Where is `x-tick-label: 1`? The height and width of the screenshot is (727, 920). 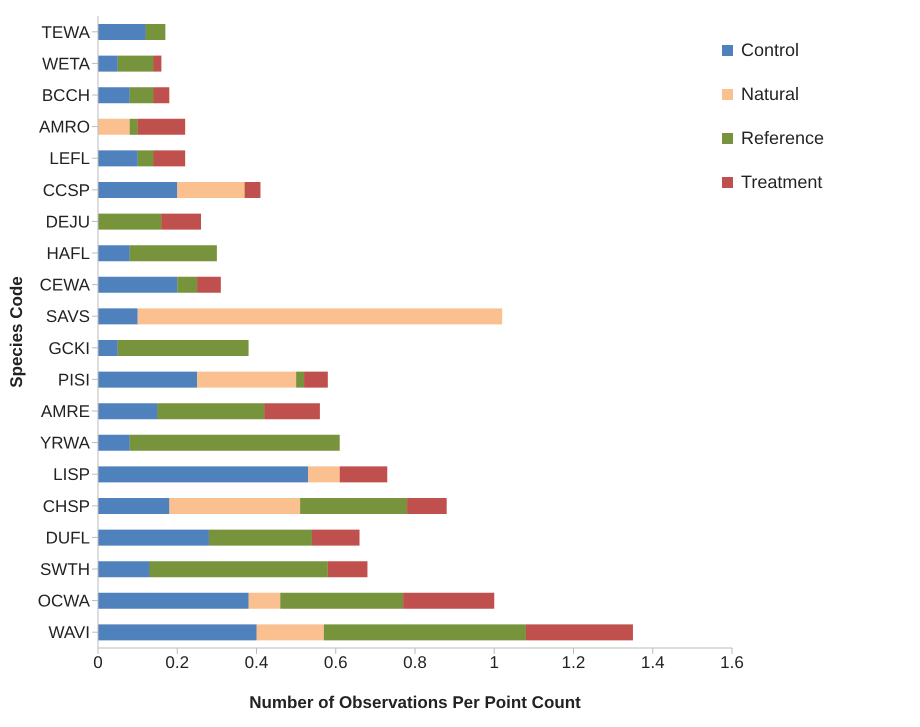
x-tick-label: 1 is located at coordinates (494, 662).